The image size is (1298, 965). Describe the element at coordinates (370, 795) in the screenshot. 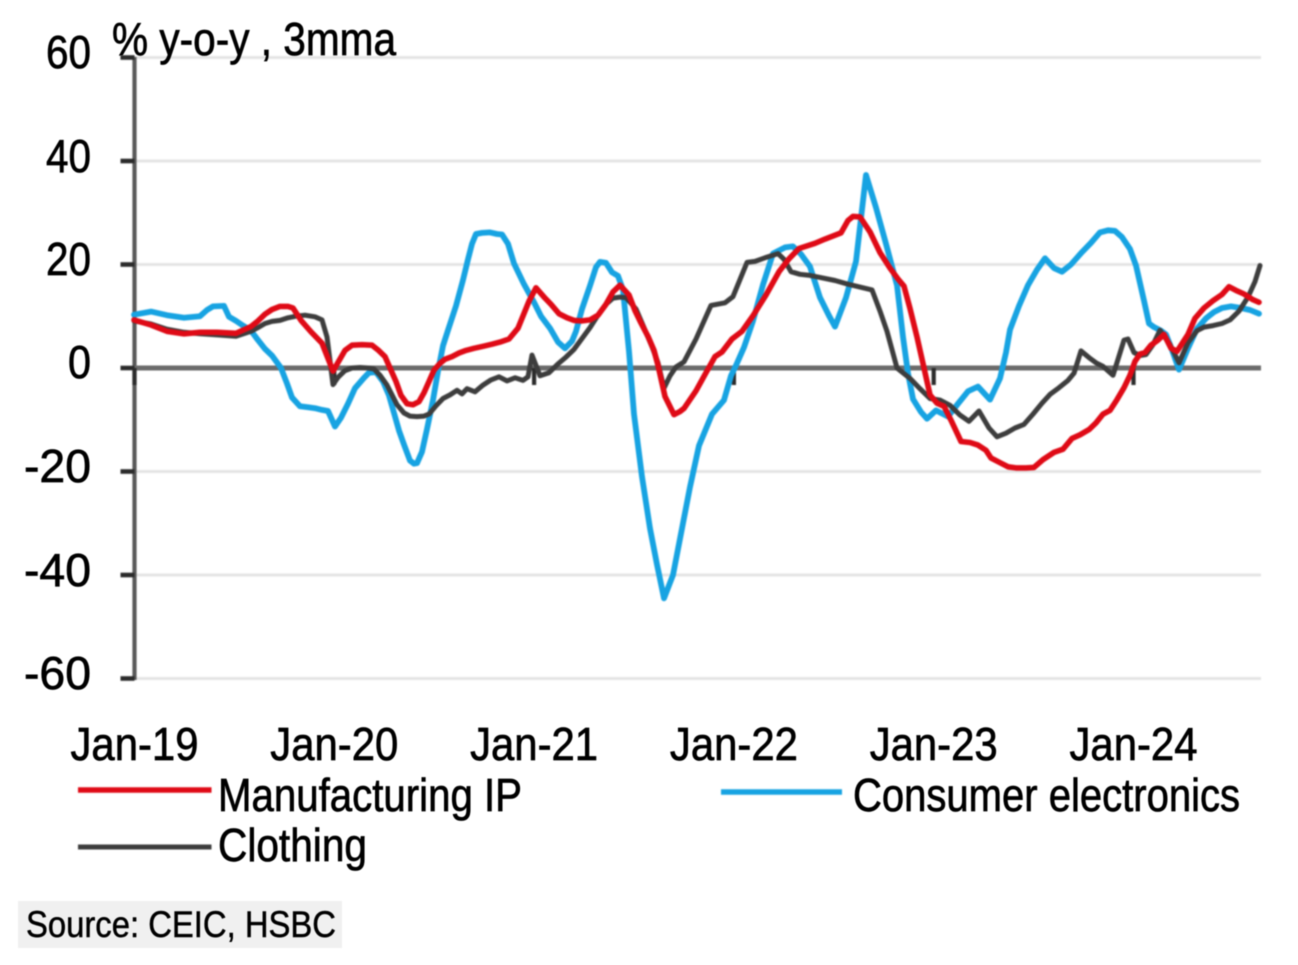

I see `svg-text: Manufacturing IP` at that location.